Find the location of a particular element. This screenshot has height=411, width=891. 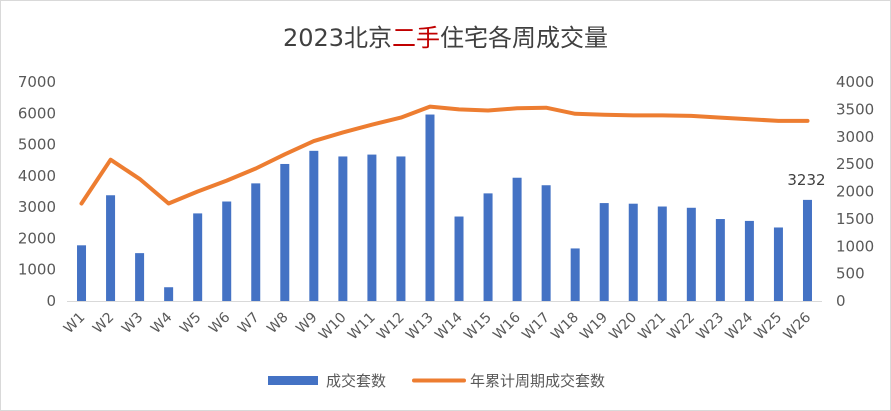

bar-W11 is located at coordinates (372, 227).